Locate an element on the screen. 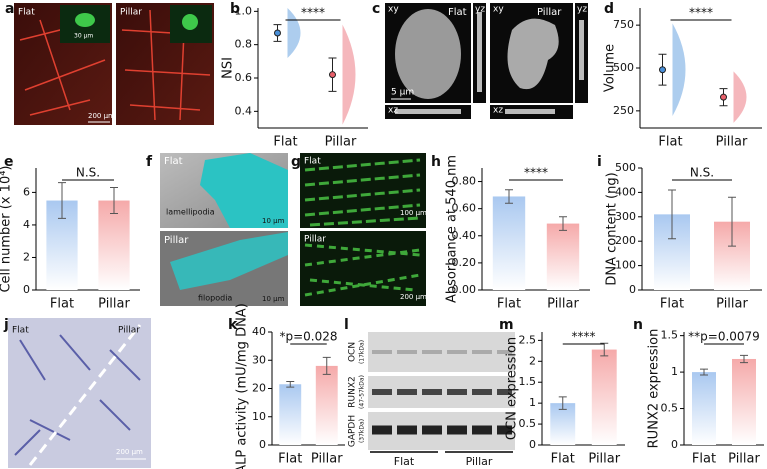 This screenshot has width=767, height=469. group-label: Pillar is located at coordinates (479, 461).